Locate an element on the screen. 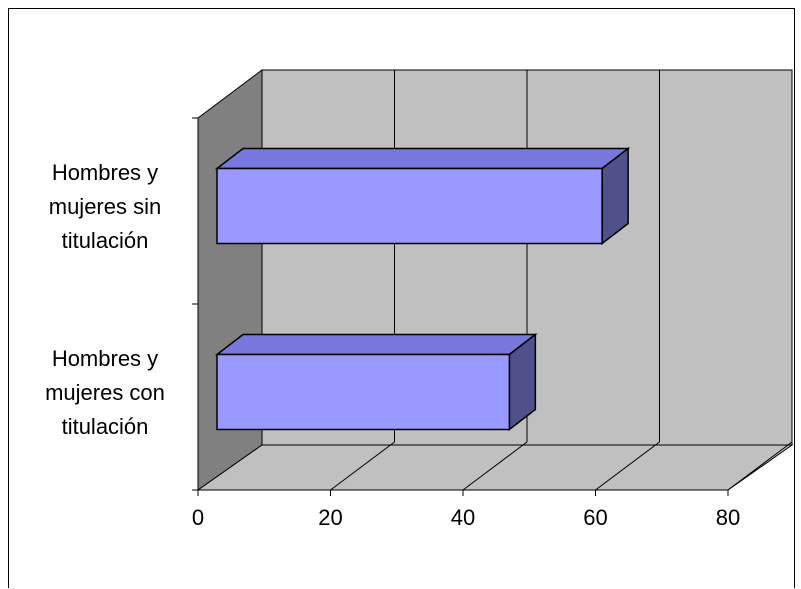 This screenshot has height=589, width=801. x-tick-label: 0 is located at coordinates (198, 517).